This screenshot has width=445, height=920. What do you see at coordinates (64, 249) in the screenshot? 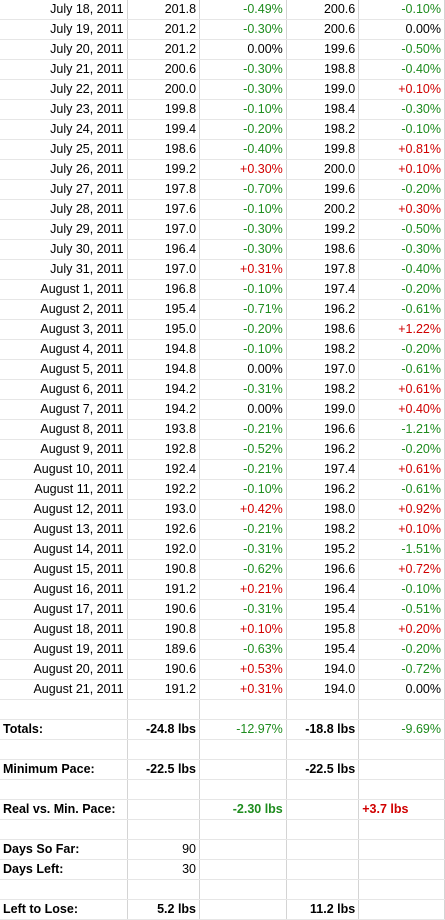
I see `date-cell: July 30, 2011` at bounding box center [64, 249].